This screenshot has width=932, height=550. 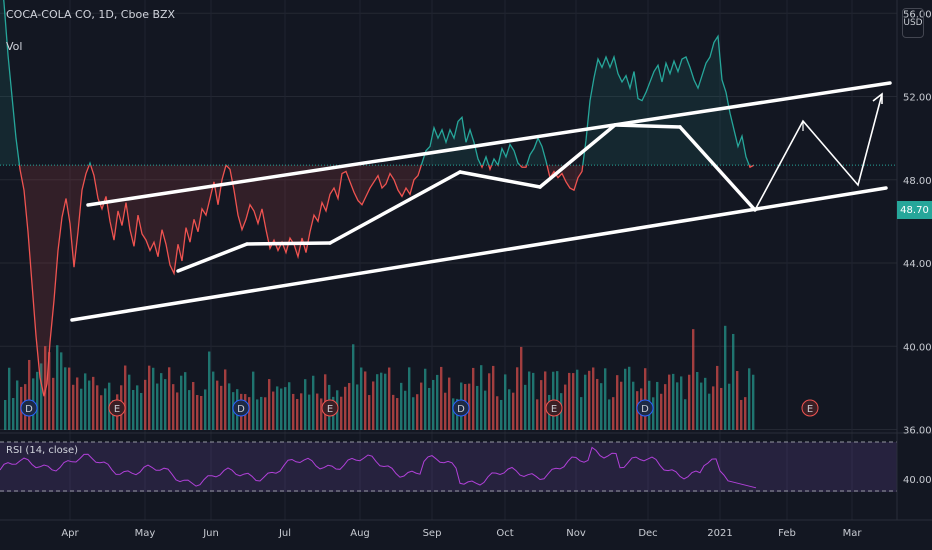 What do you see at coordinates (504, 533) in the screenshot?
I see `x-tick-label: Oct` at bounding box center [504, 533].